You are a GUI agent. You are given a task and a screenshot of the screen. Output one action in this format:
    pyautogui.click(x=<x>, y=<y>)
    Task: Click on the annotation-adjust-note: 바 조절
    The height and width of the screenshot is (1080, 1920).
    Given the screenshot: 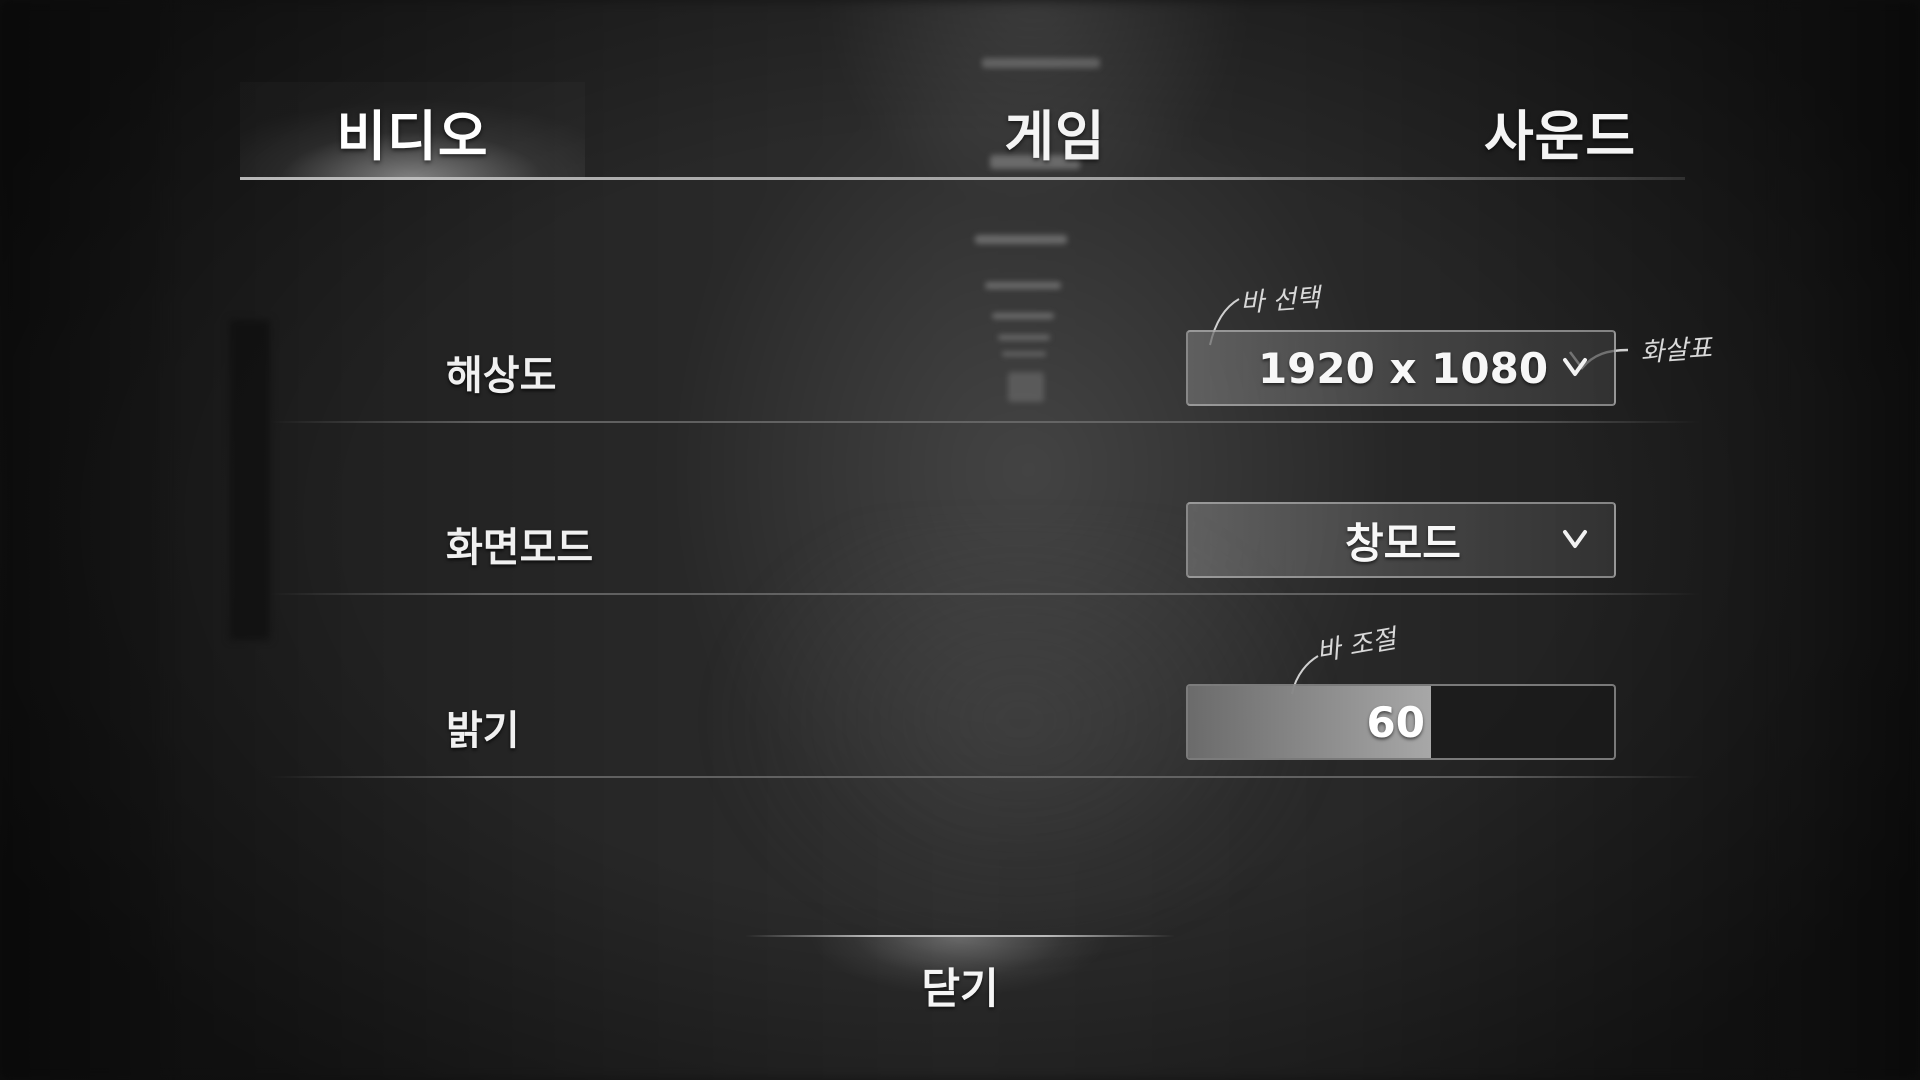 What is the action you would take?
    pyautogui.click(x=1356, y=646)
    